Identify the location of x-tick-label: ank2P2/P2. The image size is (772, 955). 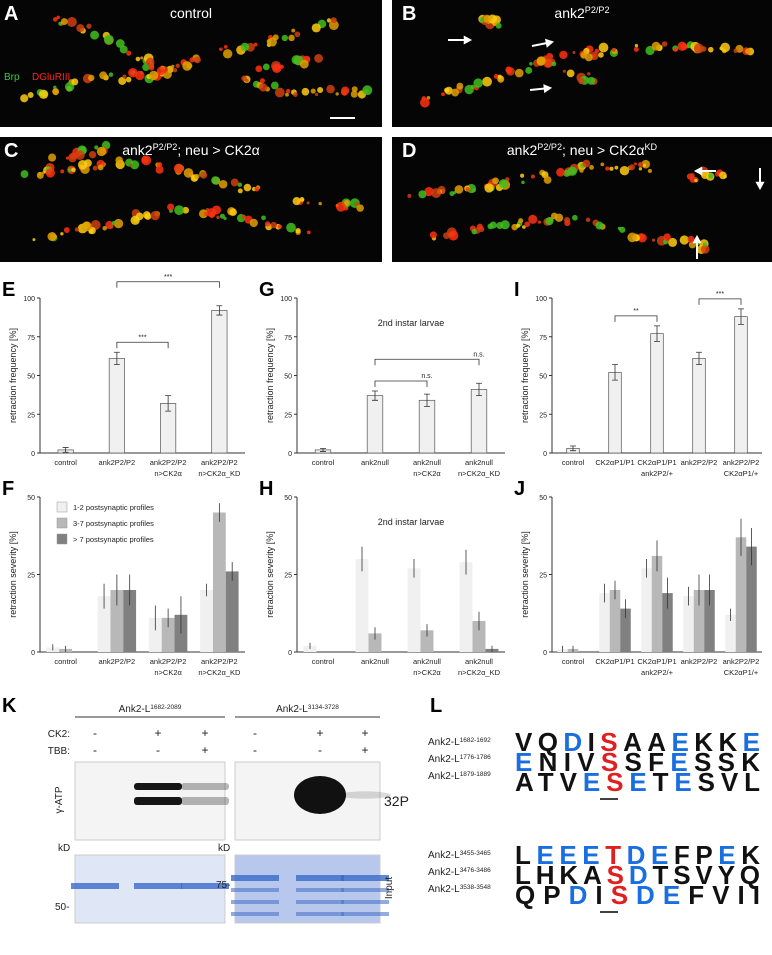
(117, 462).